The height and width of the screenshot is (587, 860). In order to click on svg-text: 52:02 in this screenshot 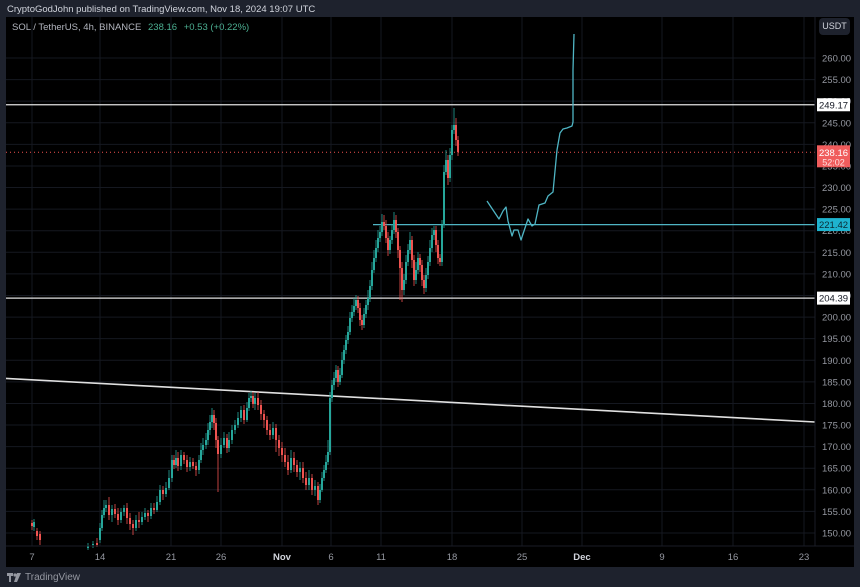, I will do `click(833, 162)`.